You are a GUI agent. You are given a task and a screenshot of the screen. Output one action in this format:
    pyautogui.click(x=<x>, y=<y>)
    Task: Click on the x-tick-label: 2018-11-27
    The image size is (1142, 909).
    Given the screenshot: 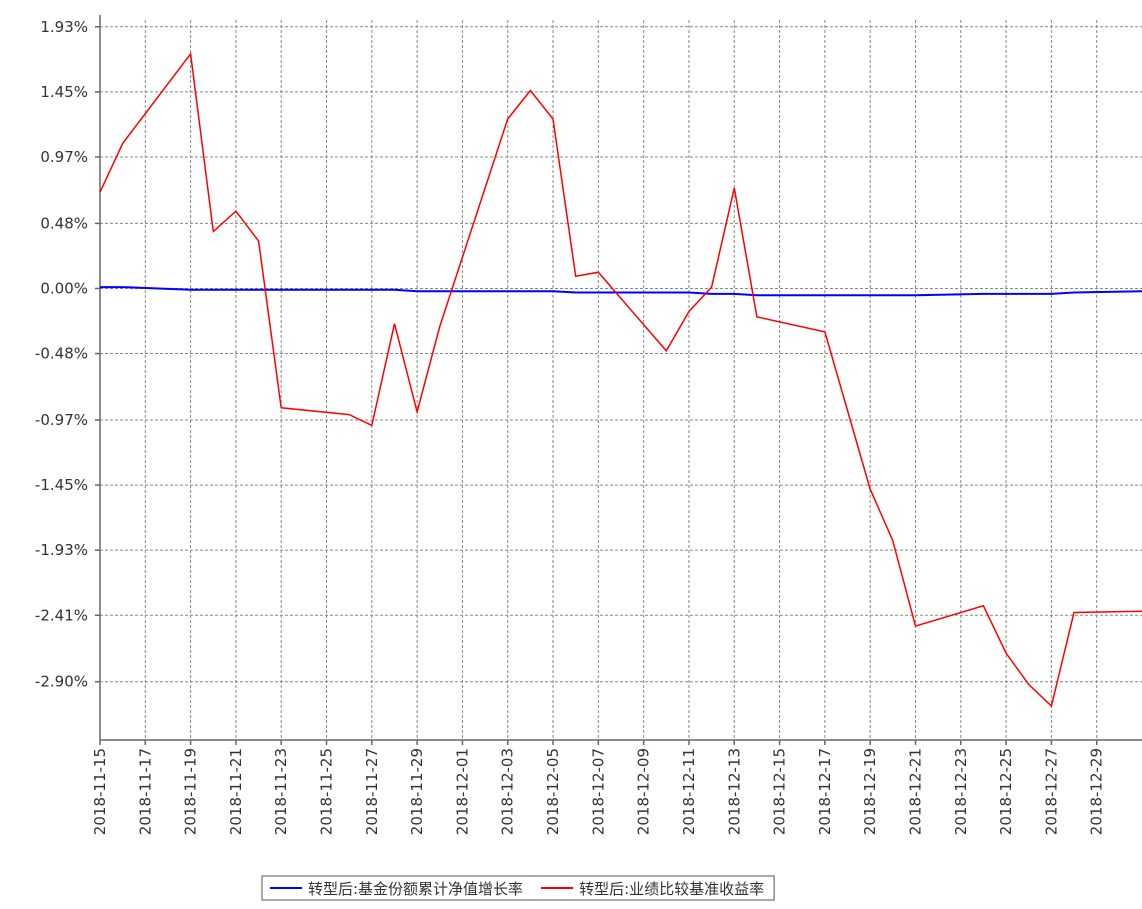 What is the action you would take?
    pyautogui.click(x=372, y=791)
    